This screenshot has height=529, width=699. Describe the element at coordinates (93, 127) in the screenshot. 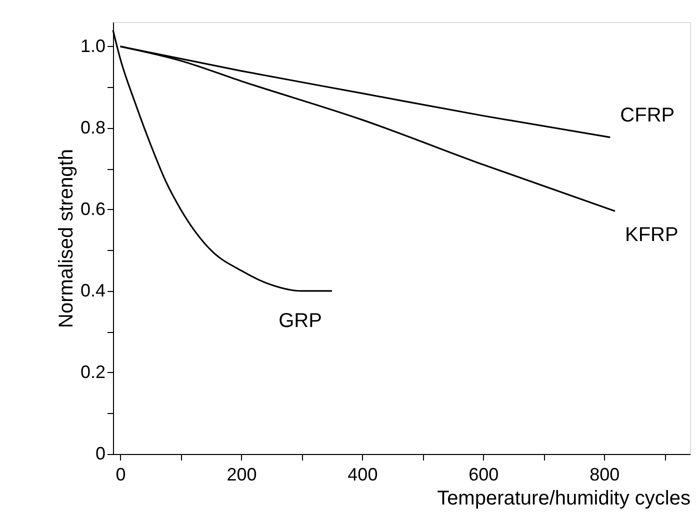

I see `y-tick-label: 0.8` at that location.